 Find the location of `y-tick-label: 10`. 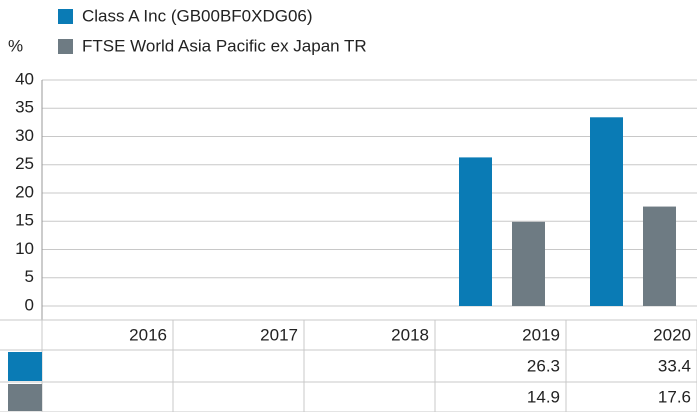

y-tick-label: 10 is located at coordinates (24, 248).